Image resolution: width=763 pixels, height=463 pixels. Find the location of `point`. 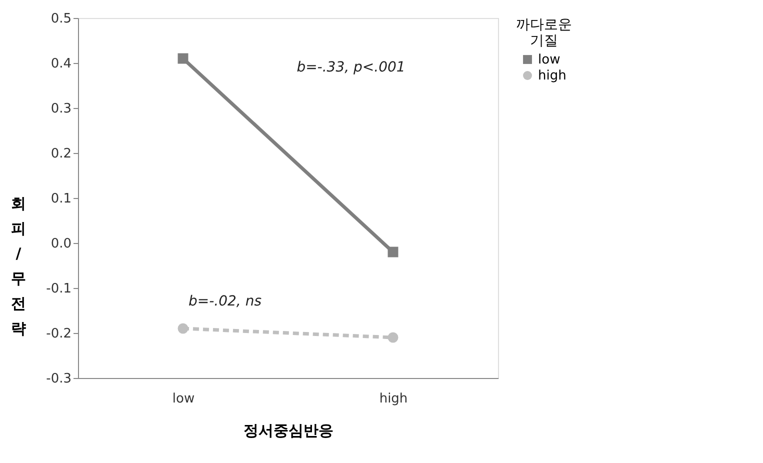

point is located at coordinates (393, 337).